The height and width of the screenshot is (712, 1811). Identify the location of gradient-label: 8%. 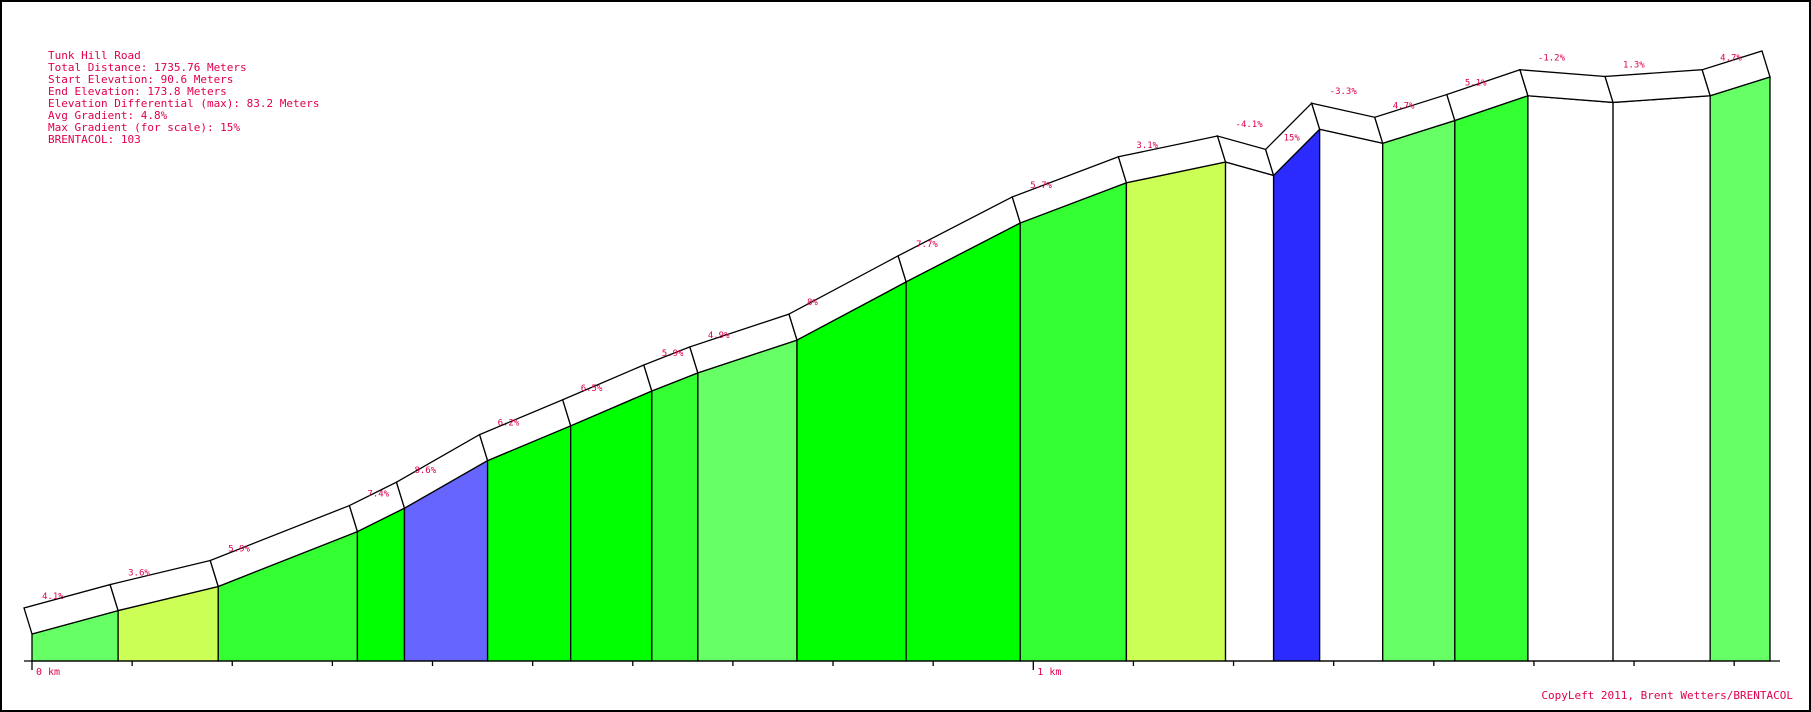
(812, 303).